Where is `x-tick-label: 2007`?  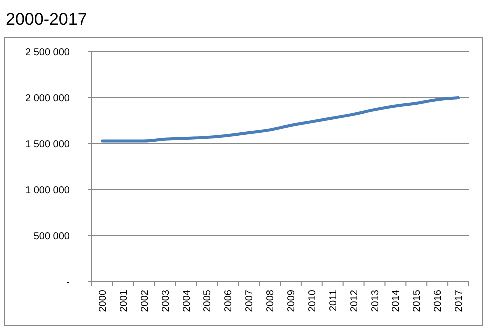
x-tick-label: 2007 is located at coordinates (250, 301).